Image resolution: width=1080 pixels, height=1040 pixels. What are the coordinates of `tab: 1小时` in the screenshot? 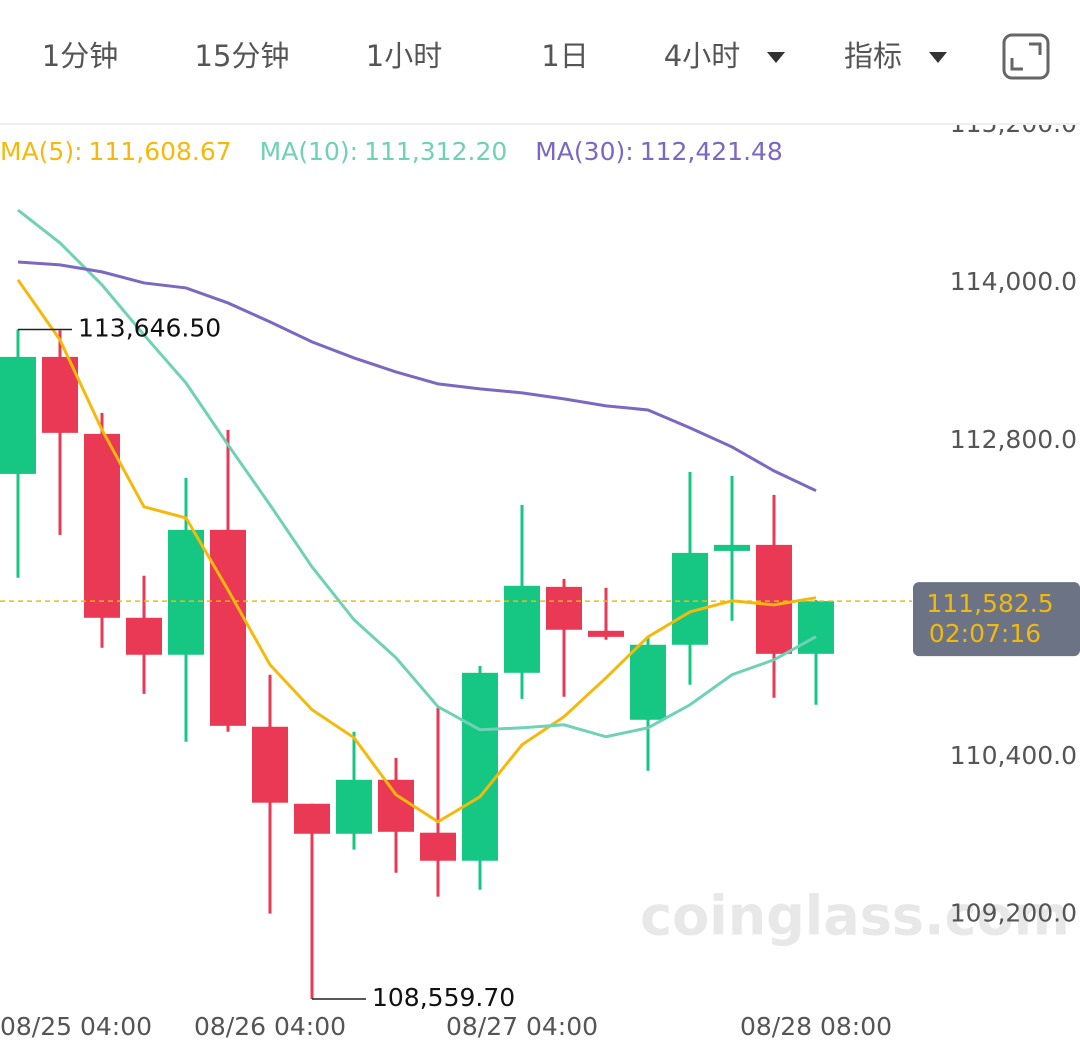 It's located at (404, 56).